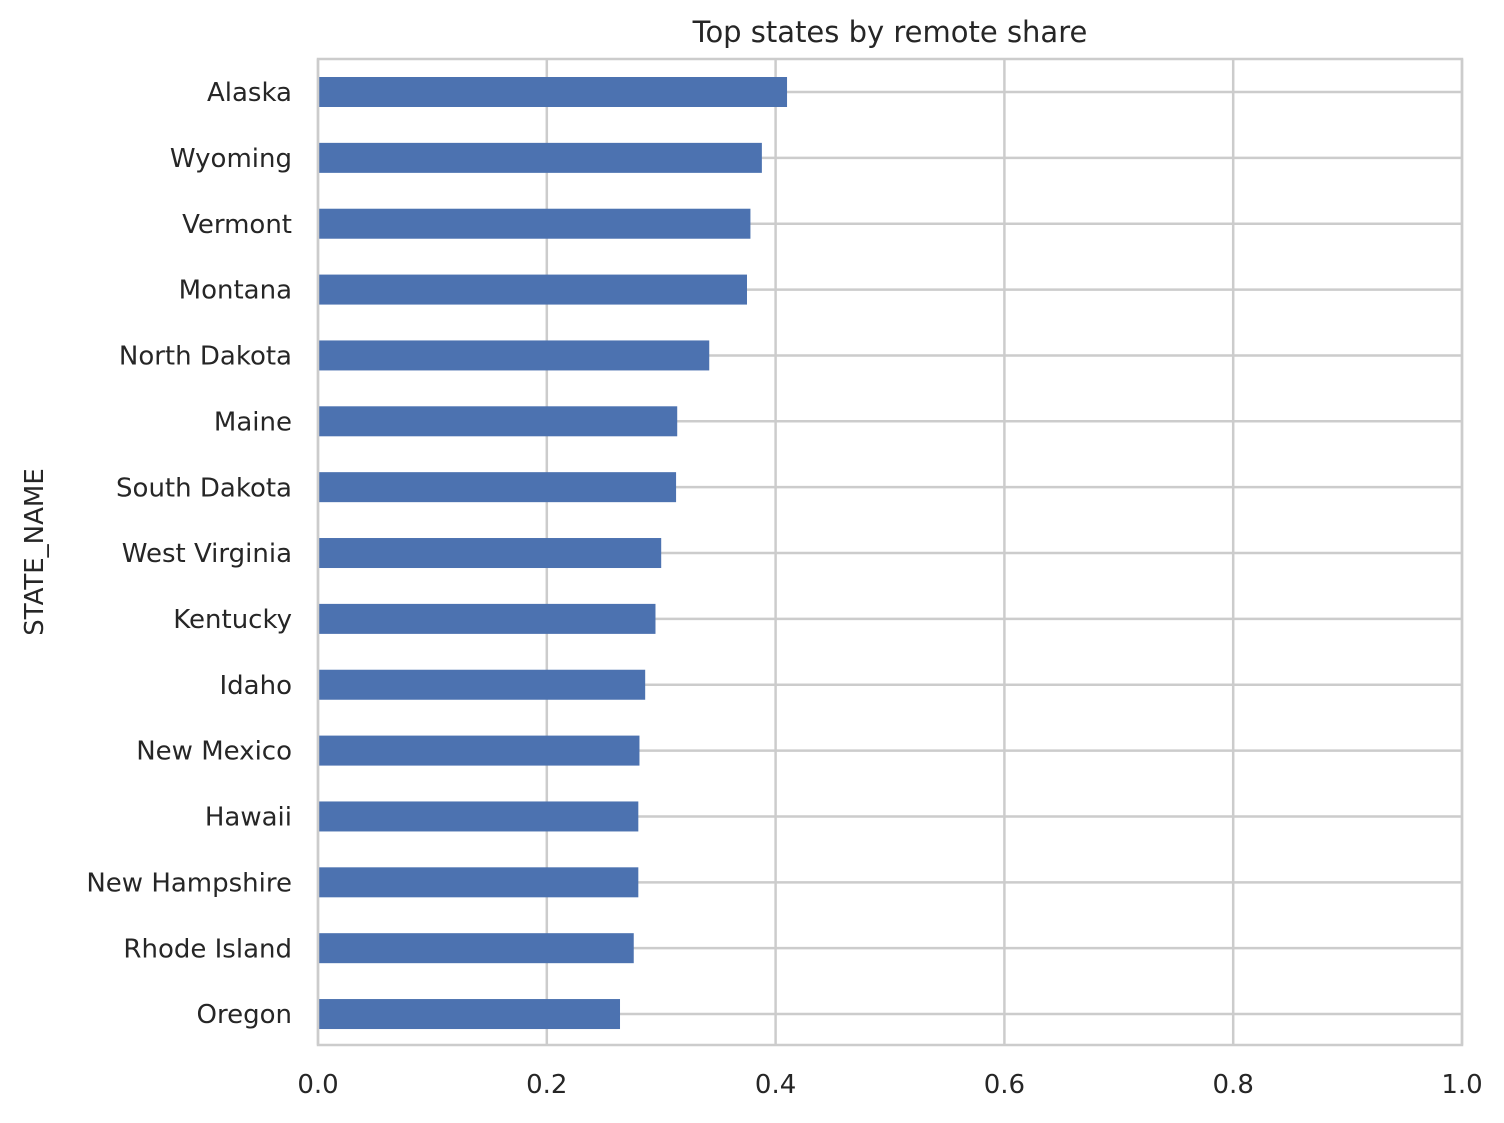  Describe the element at coordinates (189, 883) in the screenshot. I see `y-category-label: New Hampshire` at that location.